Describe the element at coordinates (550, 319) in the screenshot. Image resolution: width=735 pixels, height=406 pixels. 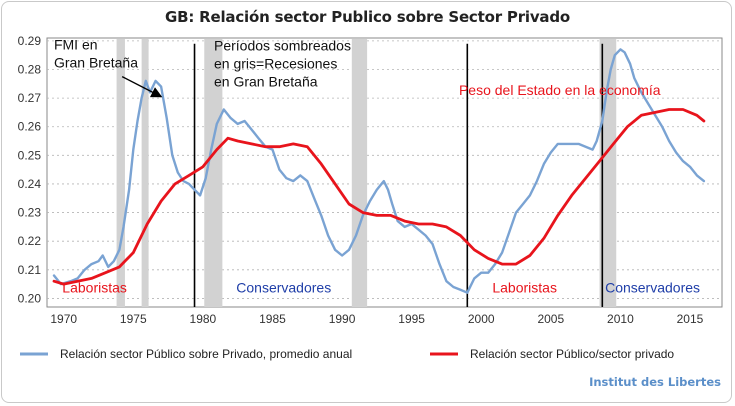
I see `x-tick-label: 2005` at that location.